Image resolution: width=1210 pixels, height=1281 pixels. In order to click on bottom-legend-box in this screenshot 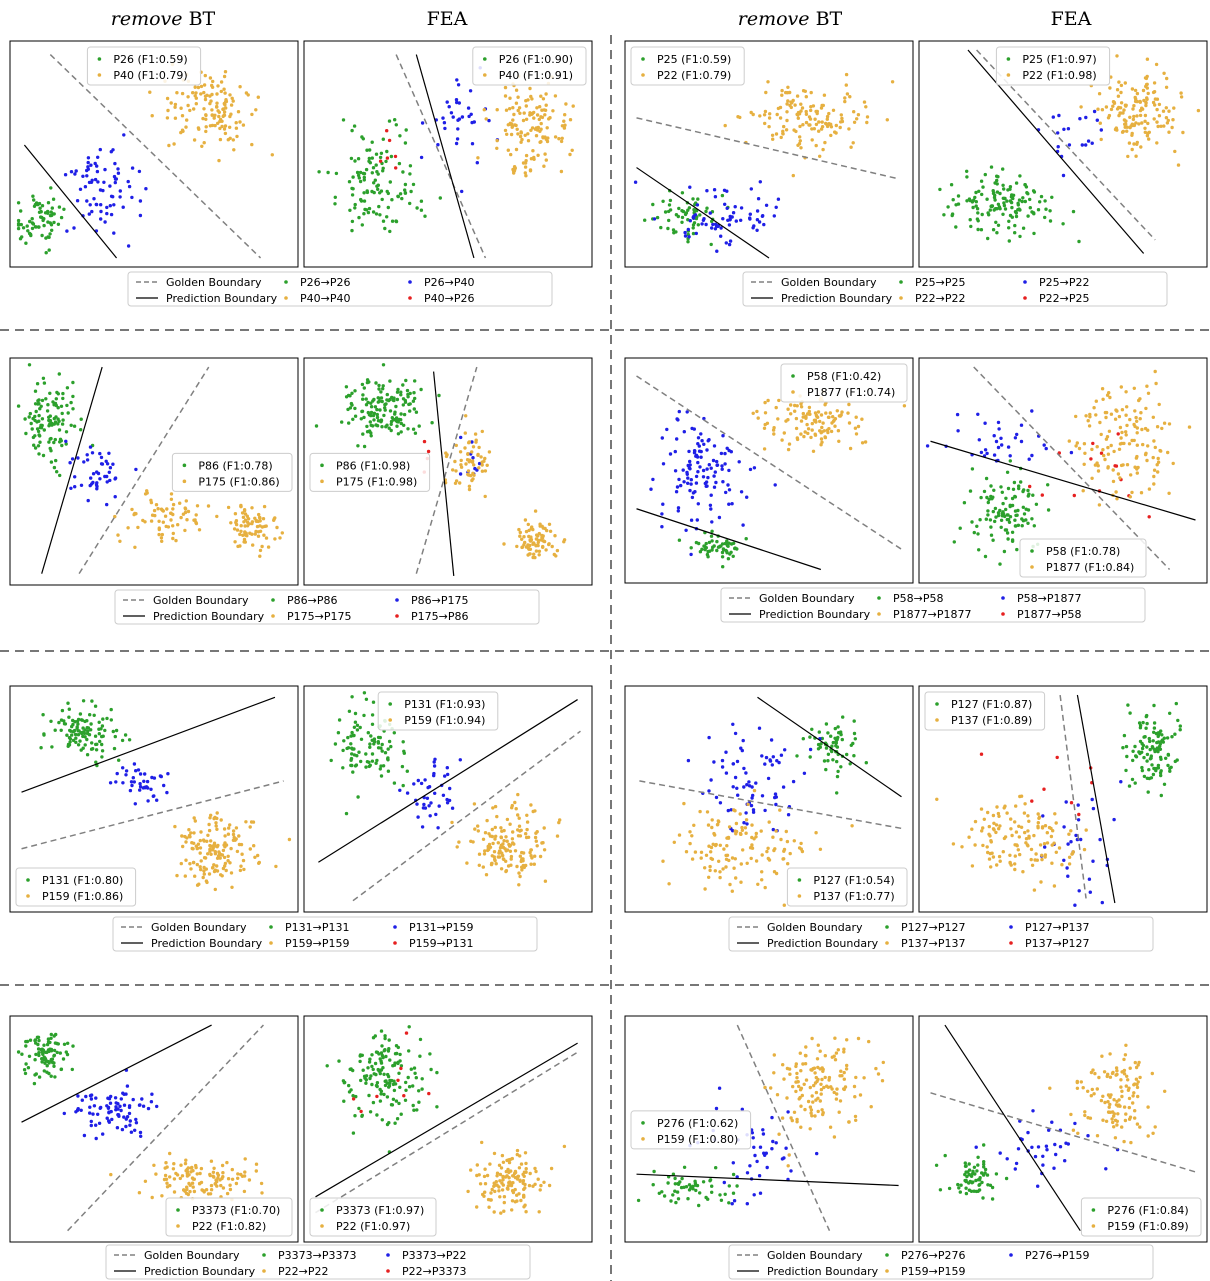, I will do `click(318, 1262)`.